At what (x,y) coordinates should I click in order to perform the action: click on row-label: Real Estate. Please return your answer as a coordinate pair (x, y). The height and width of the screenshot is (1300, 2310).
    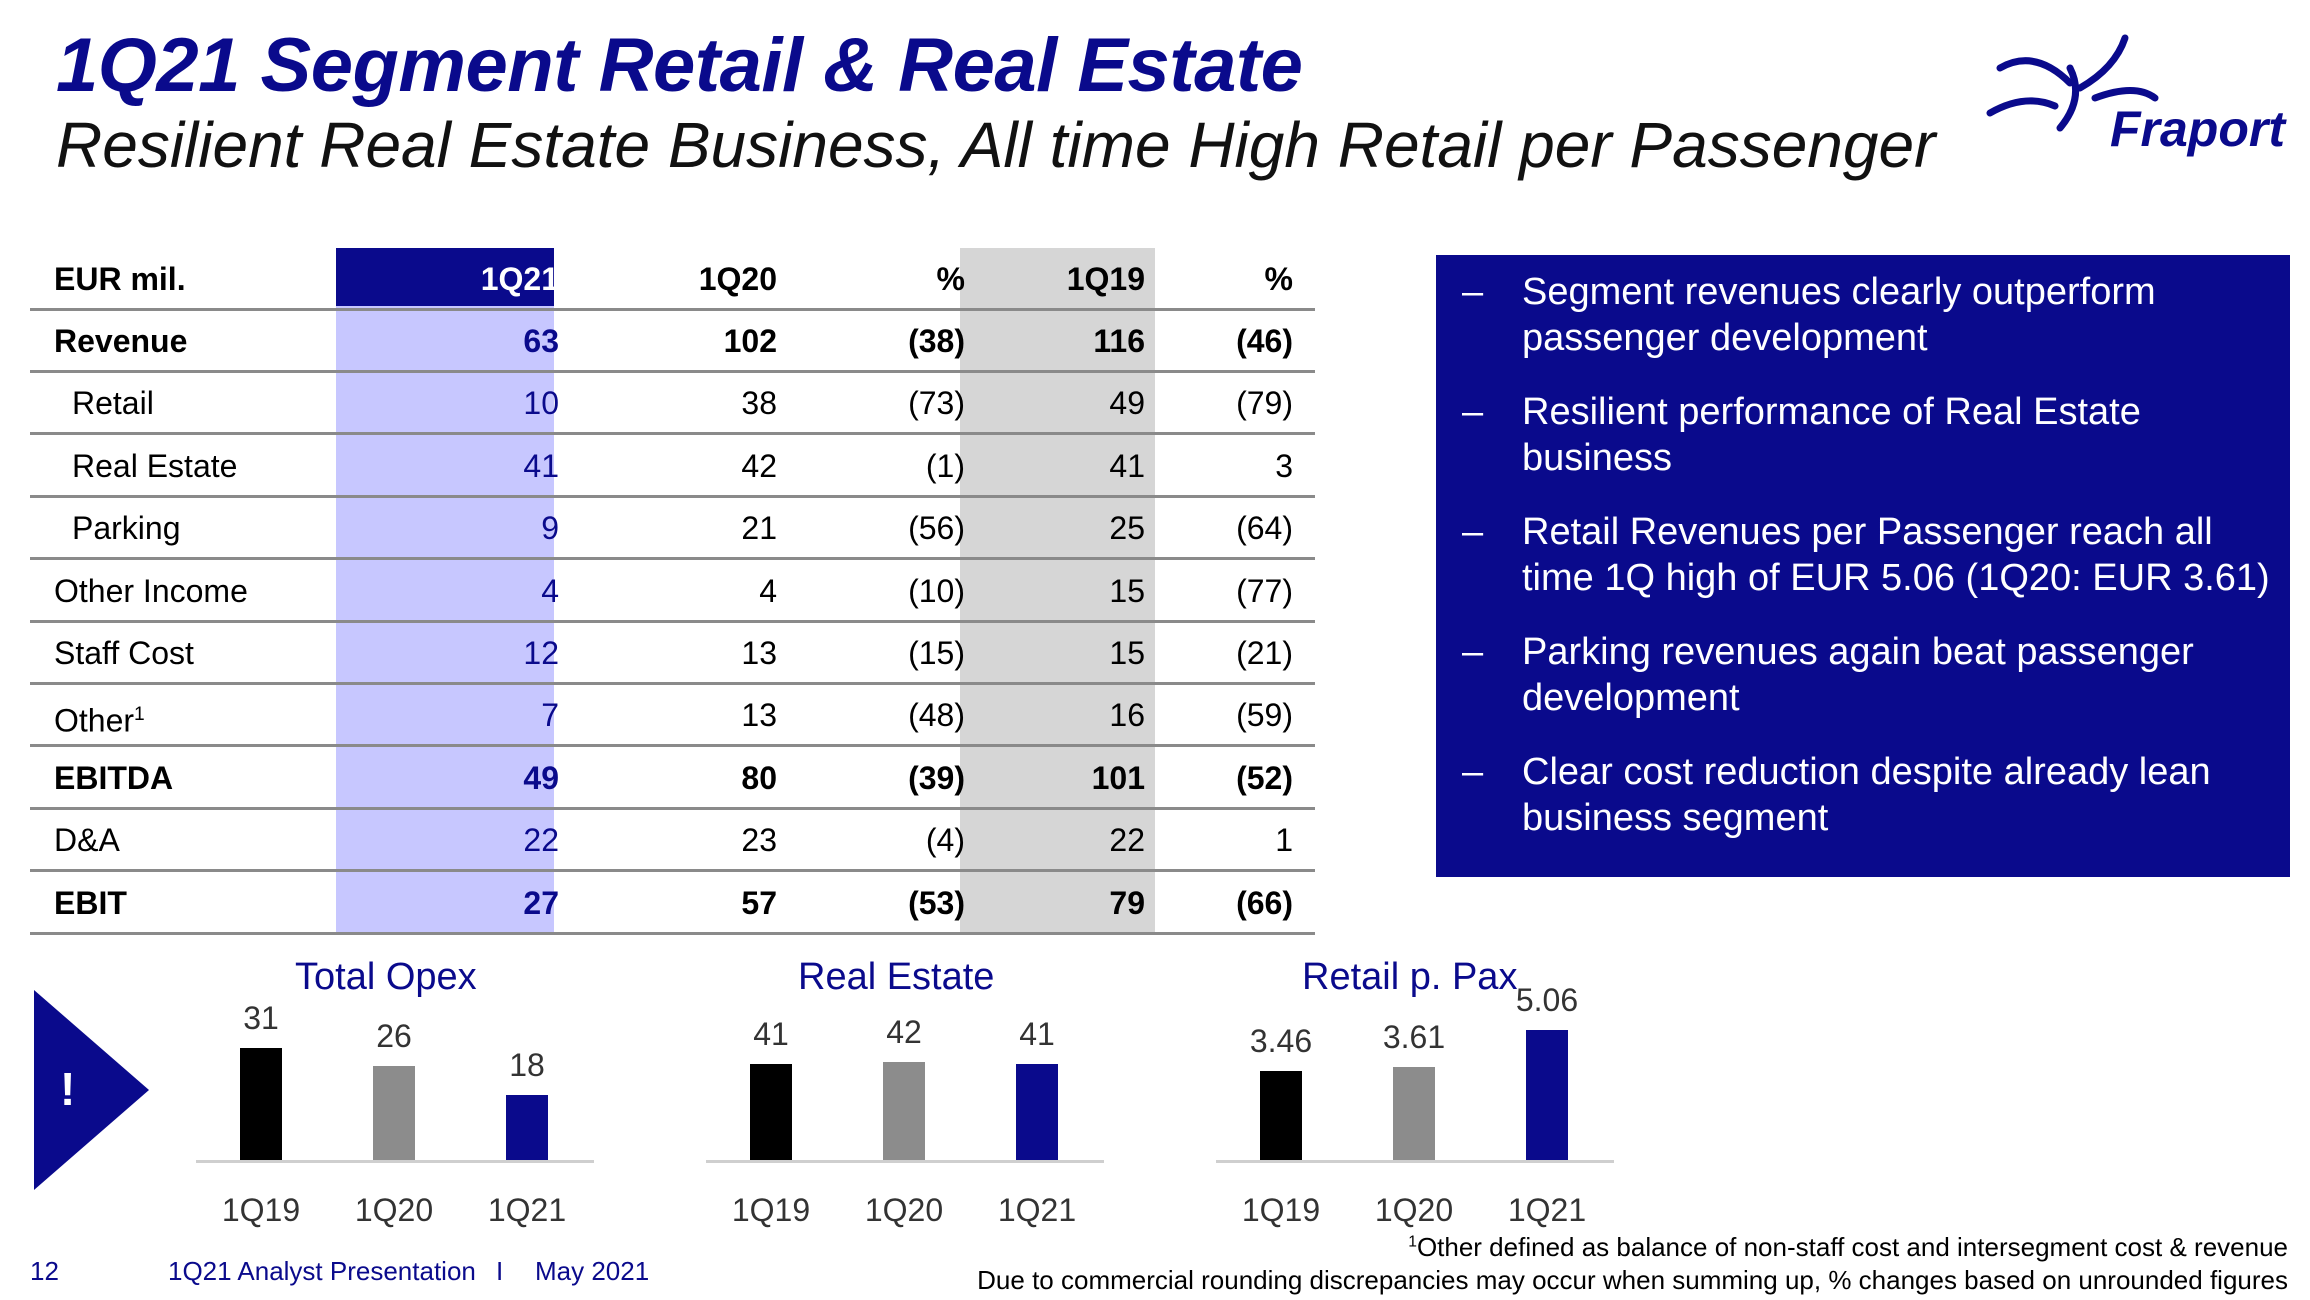
    Looking at the image, I should click on (154, 466).